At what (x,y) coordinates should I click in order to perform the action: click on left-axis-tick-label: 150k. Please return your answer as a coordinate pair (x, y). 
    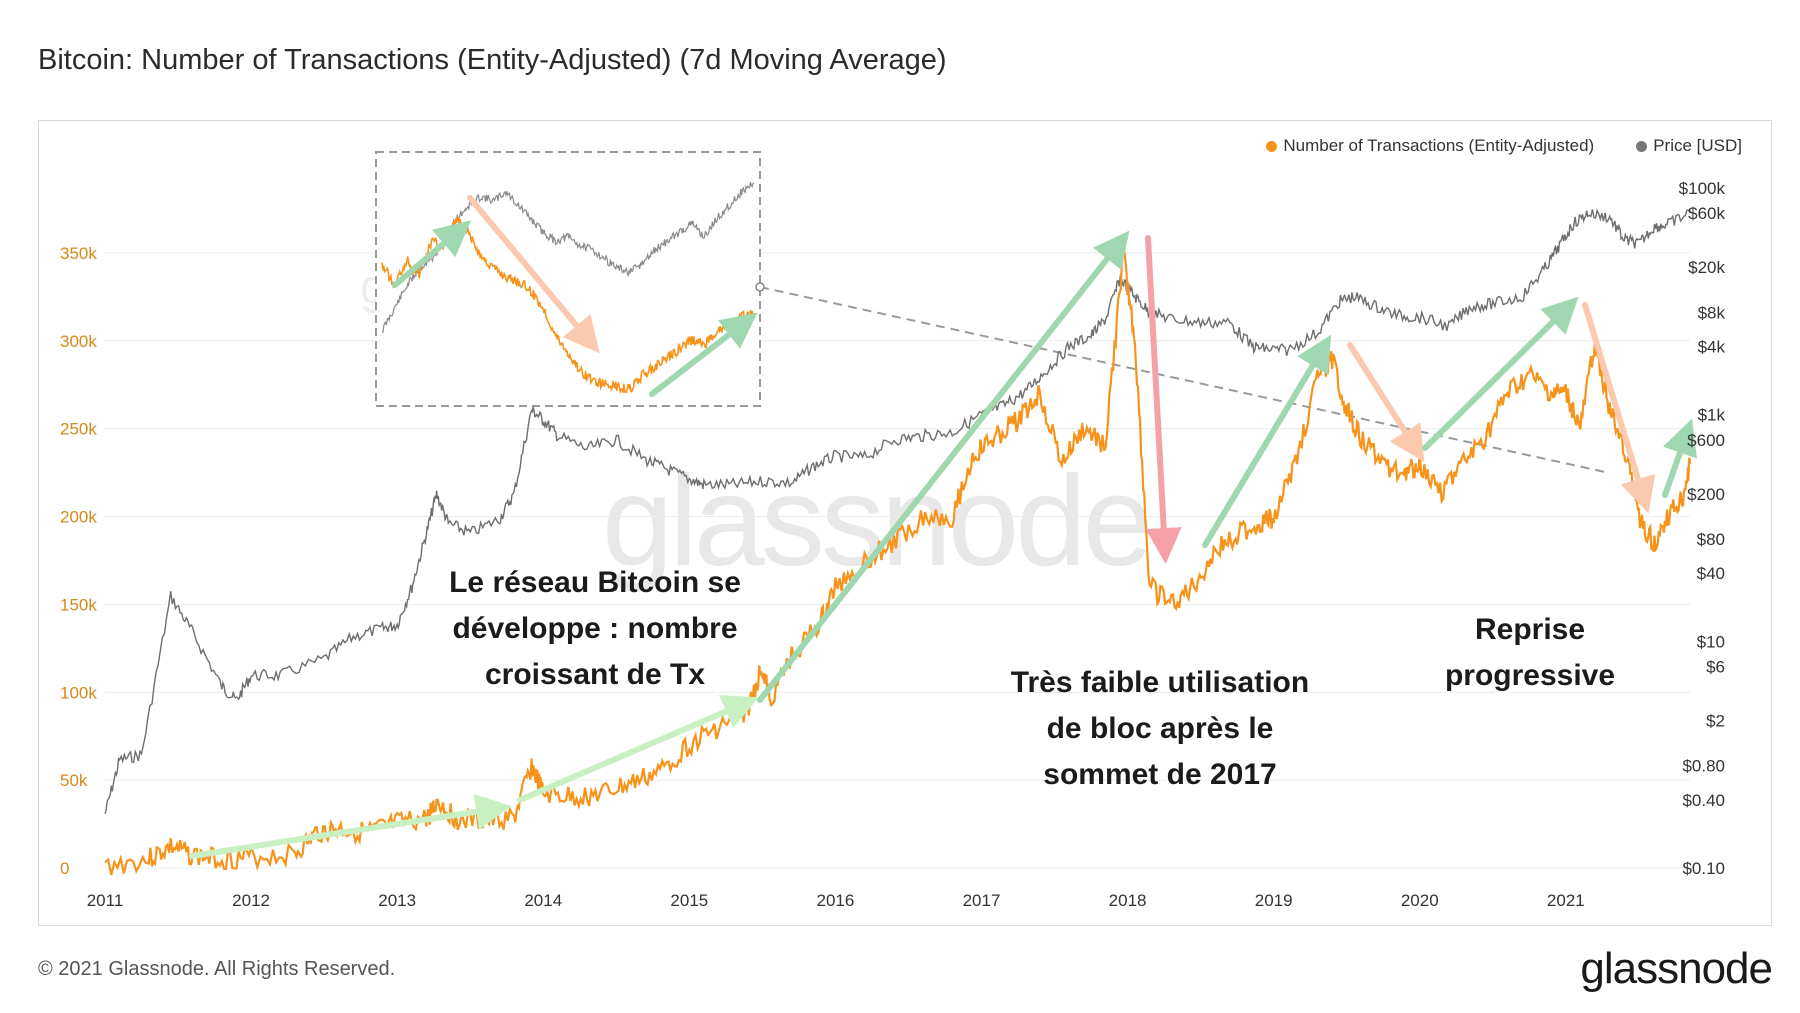
    Looking at the image, I should click on (78, 604).